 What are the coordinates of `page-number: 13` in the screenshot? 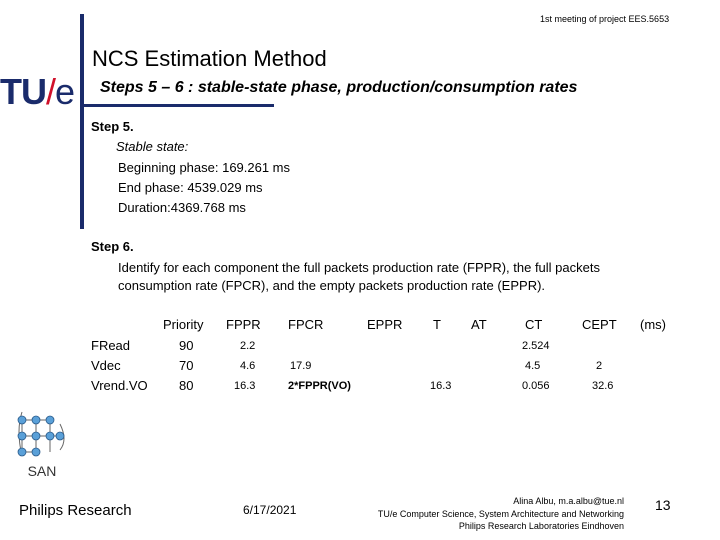 It's located at (663, 505).